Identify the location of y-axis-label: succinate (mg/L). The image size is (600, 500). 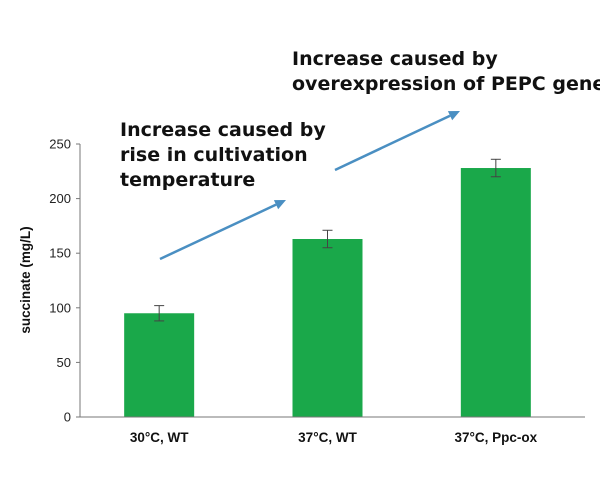
(25, 279).